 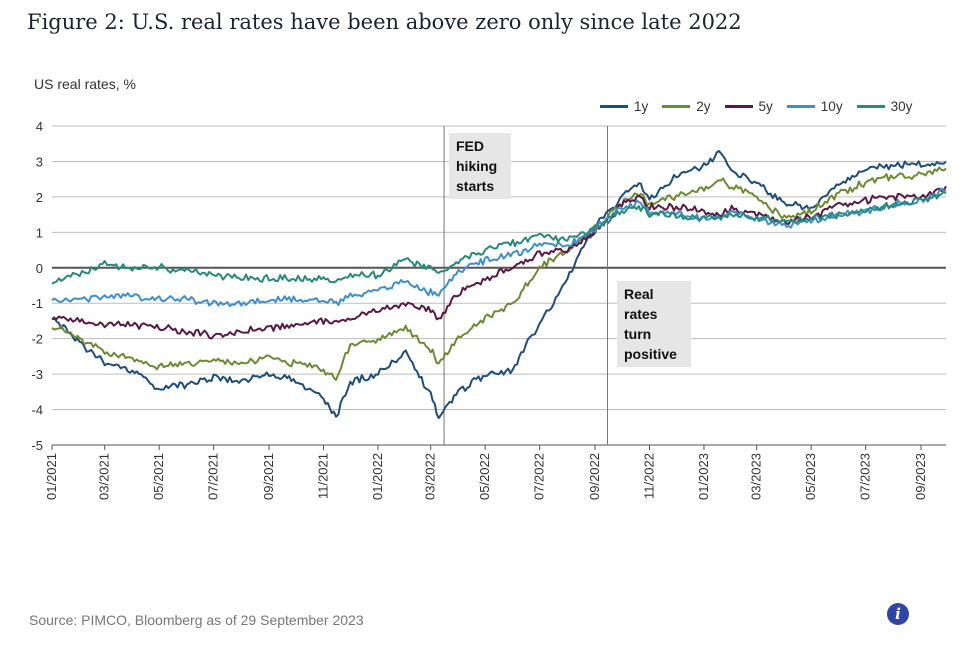 I want to click on y-tick-label: 3, so click(x=39, y=161).